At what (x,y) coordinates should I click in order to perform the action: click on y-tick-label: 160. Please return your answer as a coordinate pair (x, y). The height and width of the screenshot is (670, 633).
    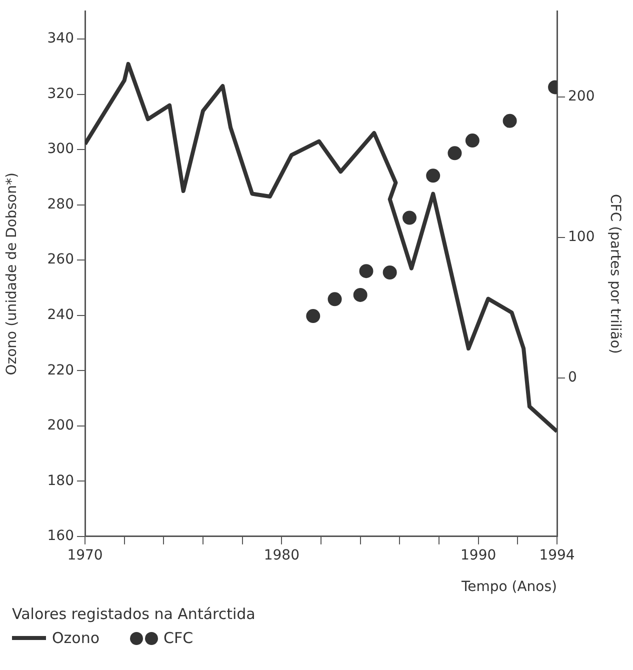
    Looking at the image, I should click on (60, 536).